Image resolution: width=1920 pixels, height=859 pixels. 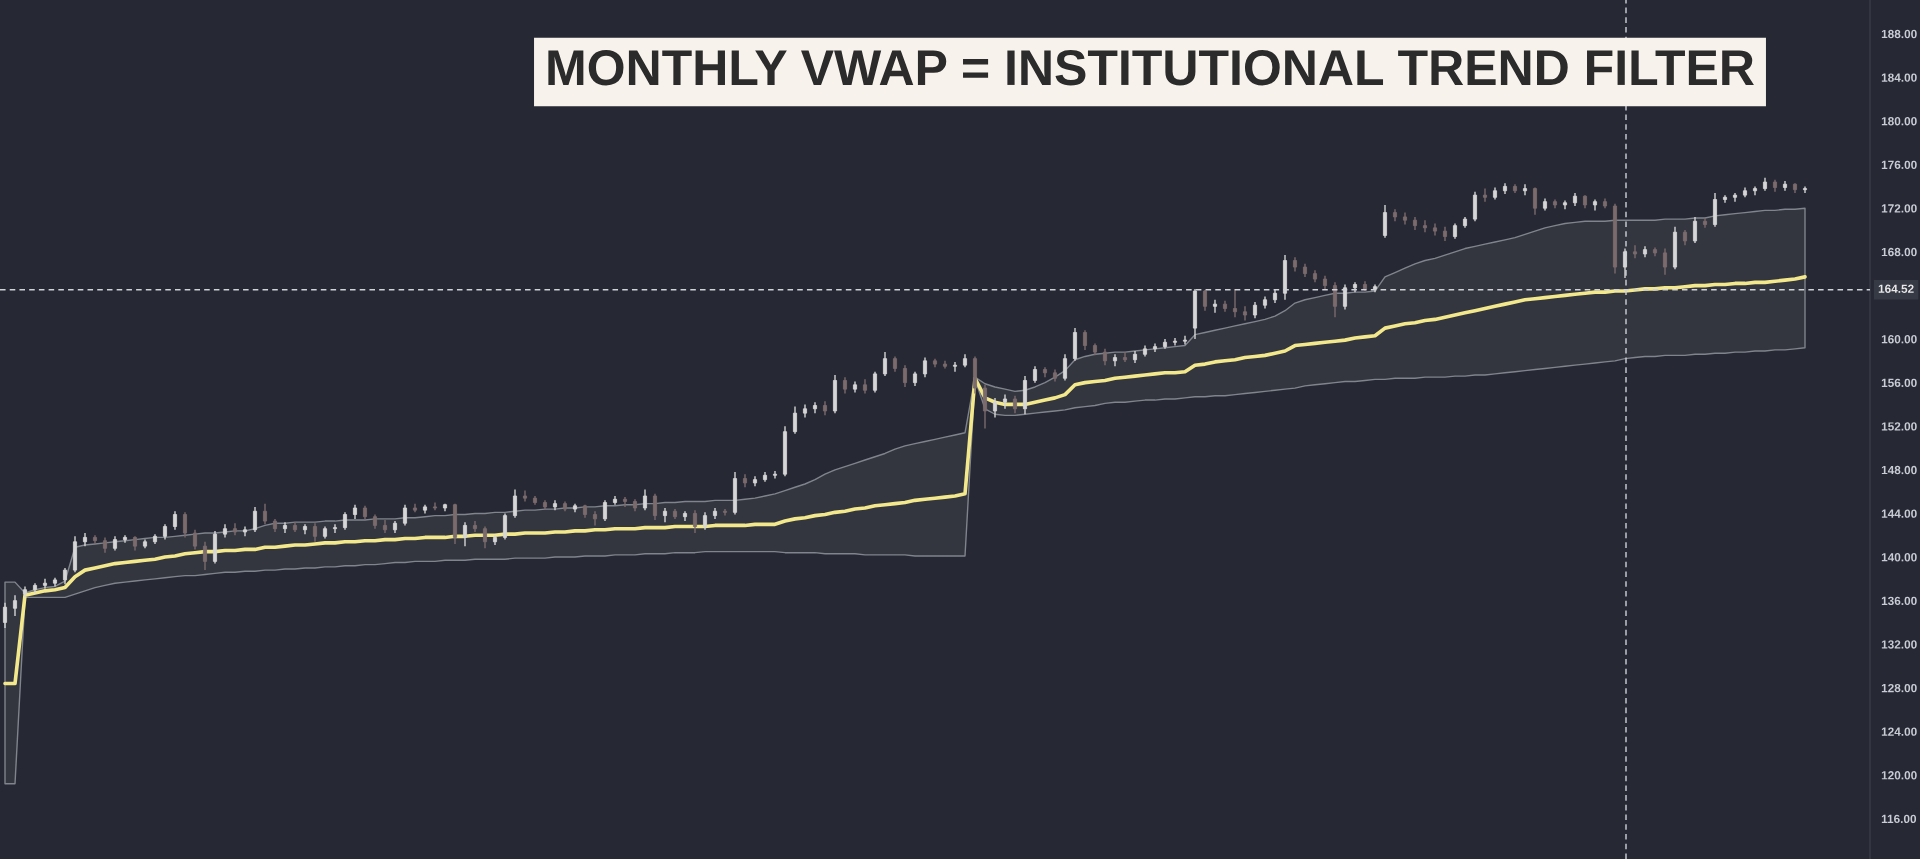 I want to click on y-tick-label: 124.00, so click(x=1899, y=731).